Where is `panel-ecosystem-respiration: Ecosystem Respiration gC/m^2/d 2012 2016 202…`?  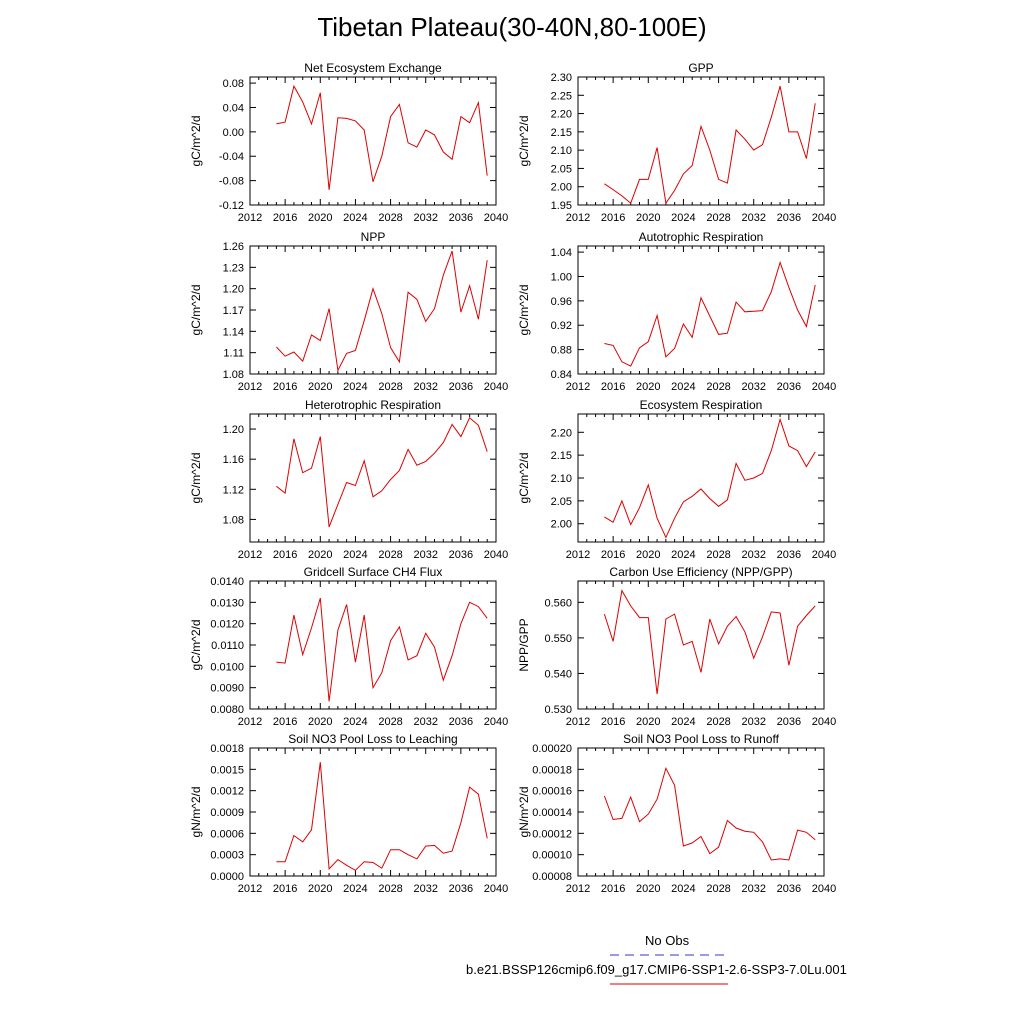
panel-ecosystem-respiration: Ecosystem Respiration gC/m^2/d 2012 2016 202… is located at coordinates (676, 479).